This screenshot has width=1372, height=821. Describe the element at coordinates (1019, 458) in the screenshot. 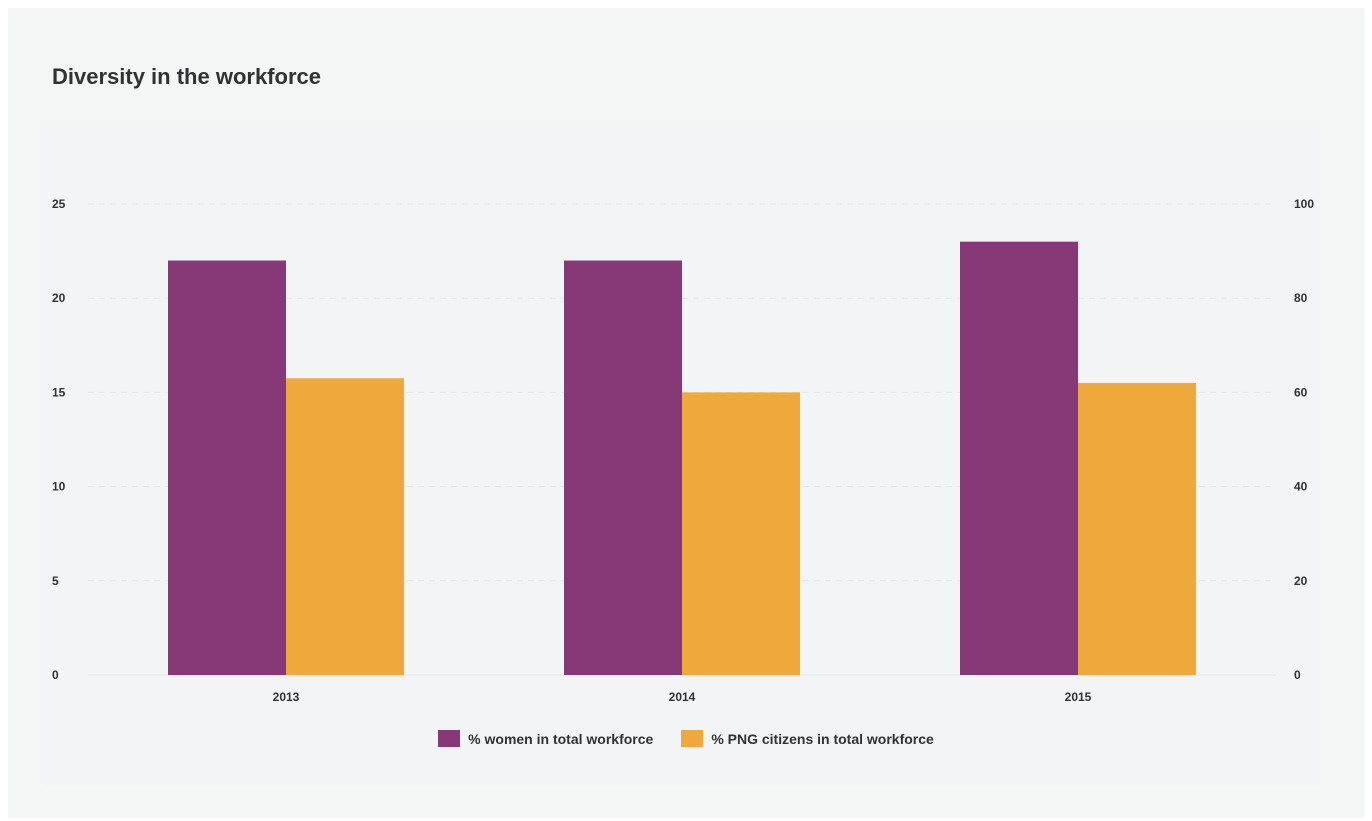

I see `bar-women-2015` at that location.